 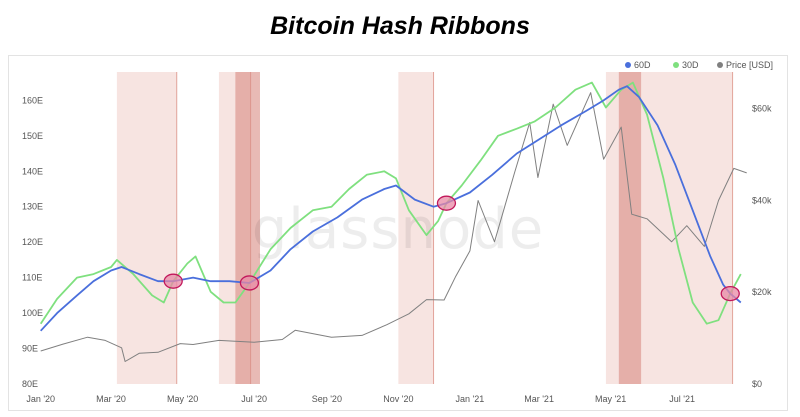 I want to click on y-right-tick-label: $0, so click(x=757, y=384).